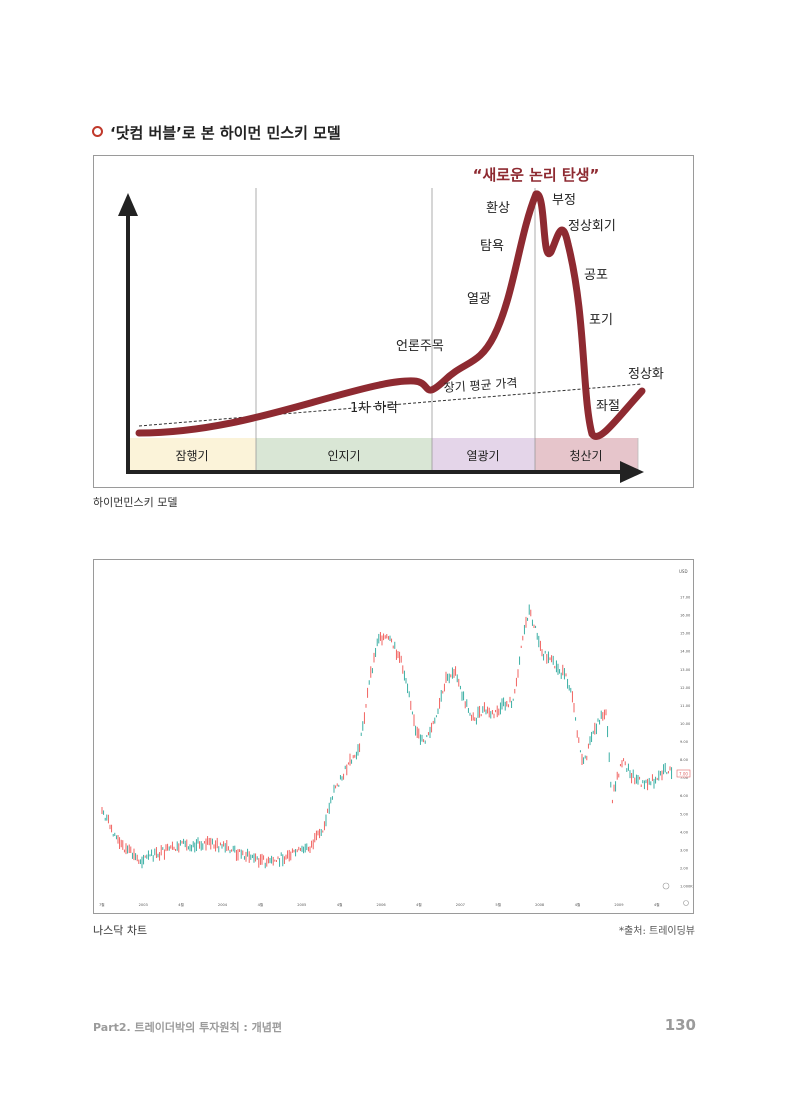 The width and height of the screenshot is (788, 1114). I want to click on label-gongpo: 공포, so click(596, 275).